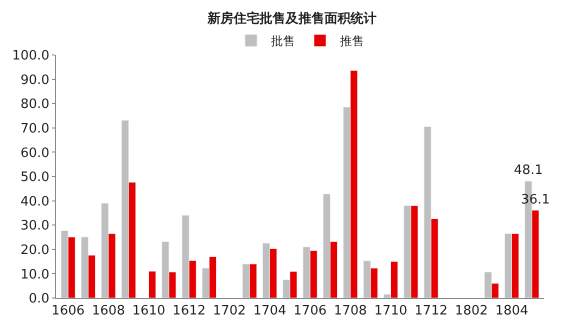  I want to click on chart-title: 新房住宅批售及推售面积统计, so click(291, 18).